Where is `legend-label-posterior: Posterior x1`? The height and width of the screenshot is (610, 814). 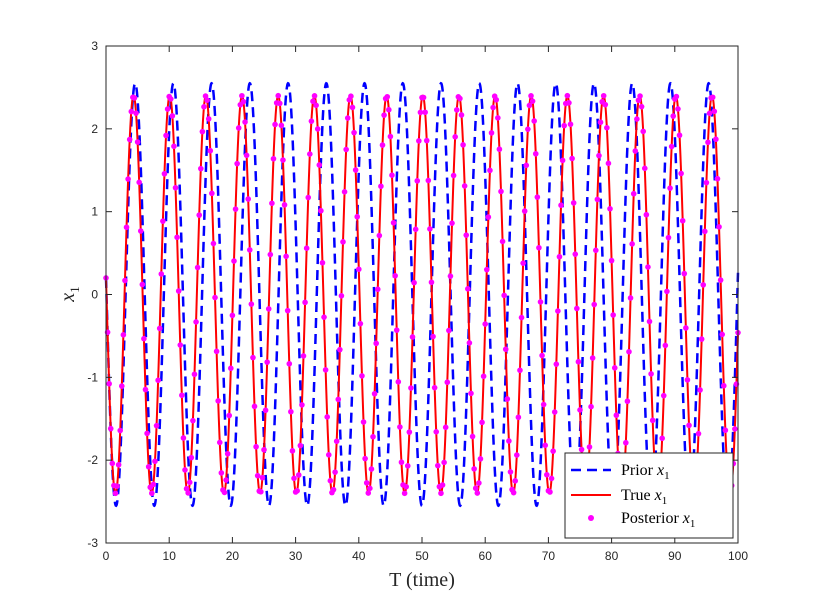 legend-label-posterior: Posterior x1 is located at coordinates (658, 520).